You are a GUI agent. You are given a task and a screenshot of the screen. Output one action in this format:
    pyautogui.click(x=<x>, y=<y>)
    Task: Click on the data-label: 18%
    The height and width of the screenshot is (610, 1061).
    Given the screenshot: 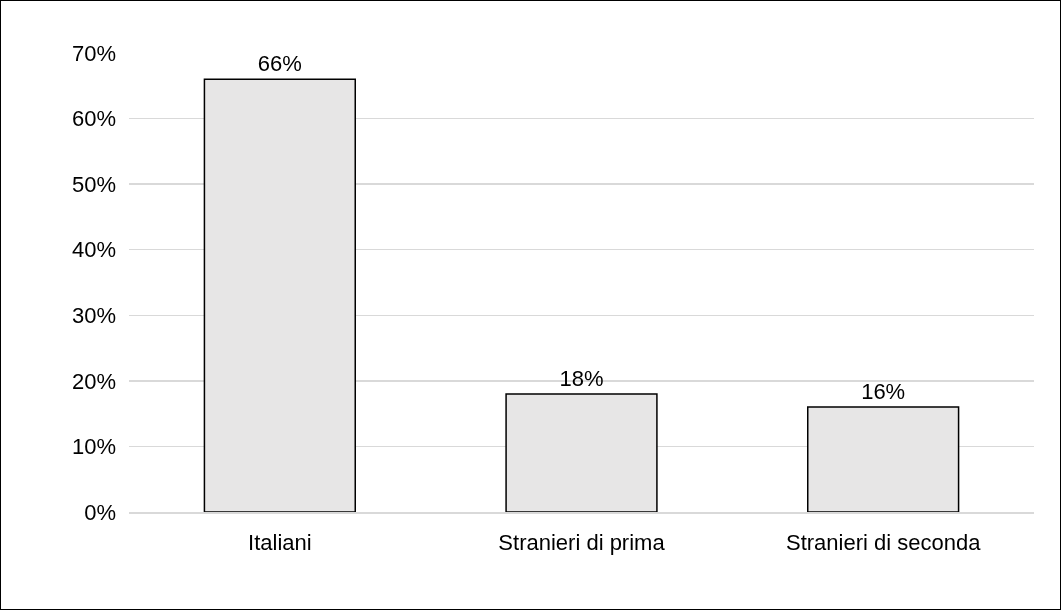 What is the action you would take?
    pyautogui.click(x=581, y=378)
    